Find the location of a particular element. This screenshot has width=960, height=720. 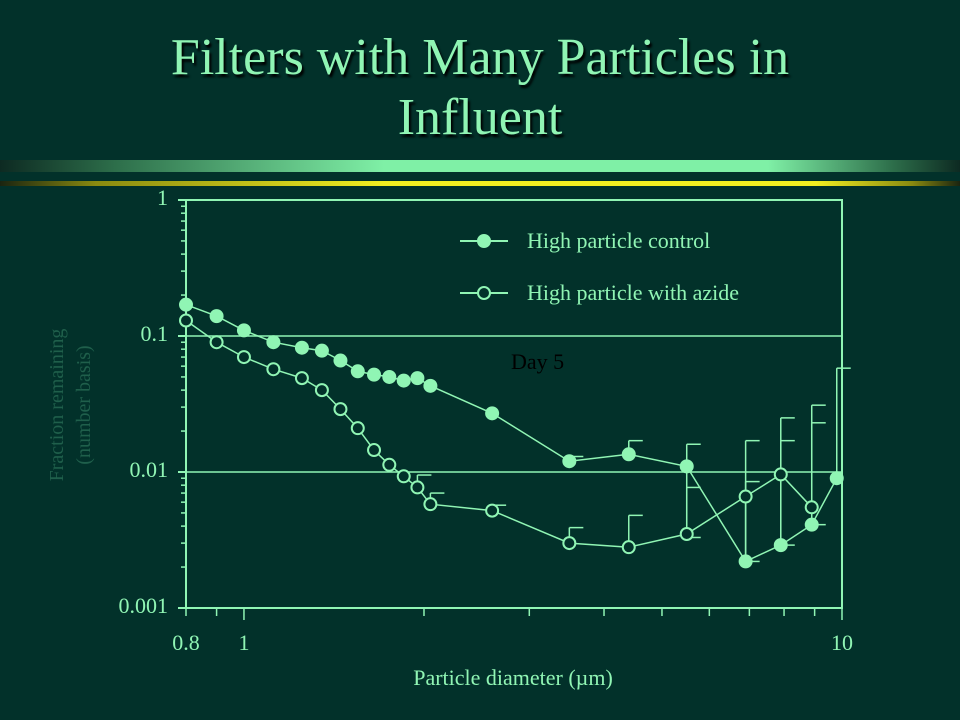

gridlines is located at coordinates (514, 404).